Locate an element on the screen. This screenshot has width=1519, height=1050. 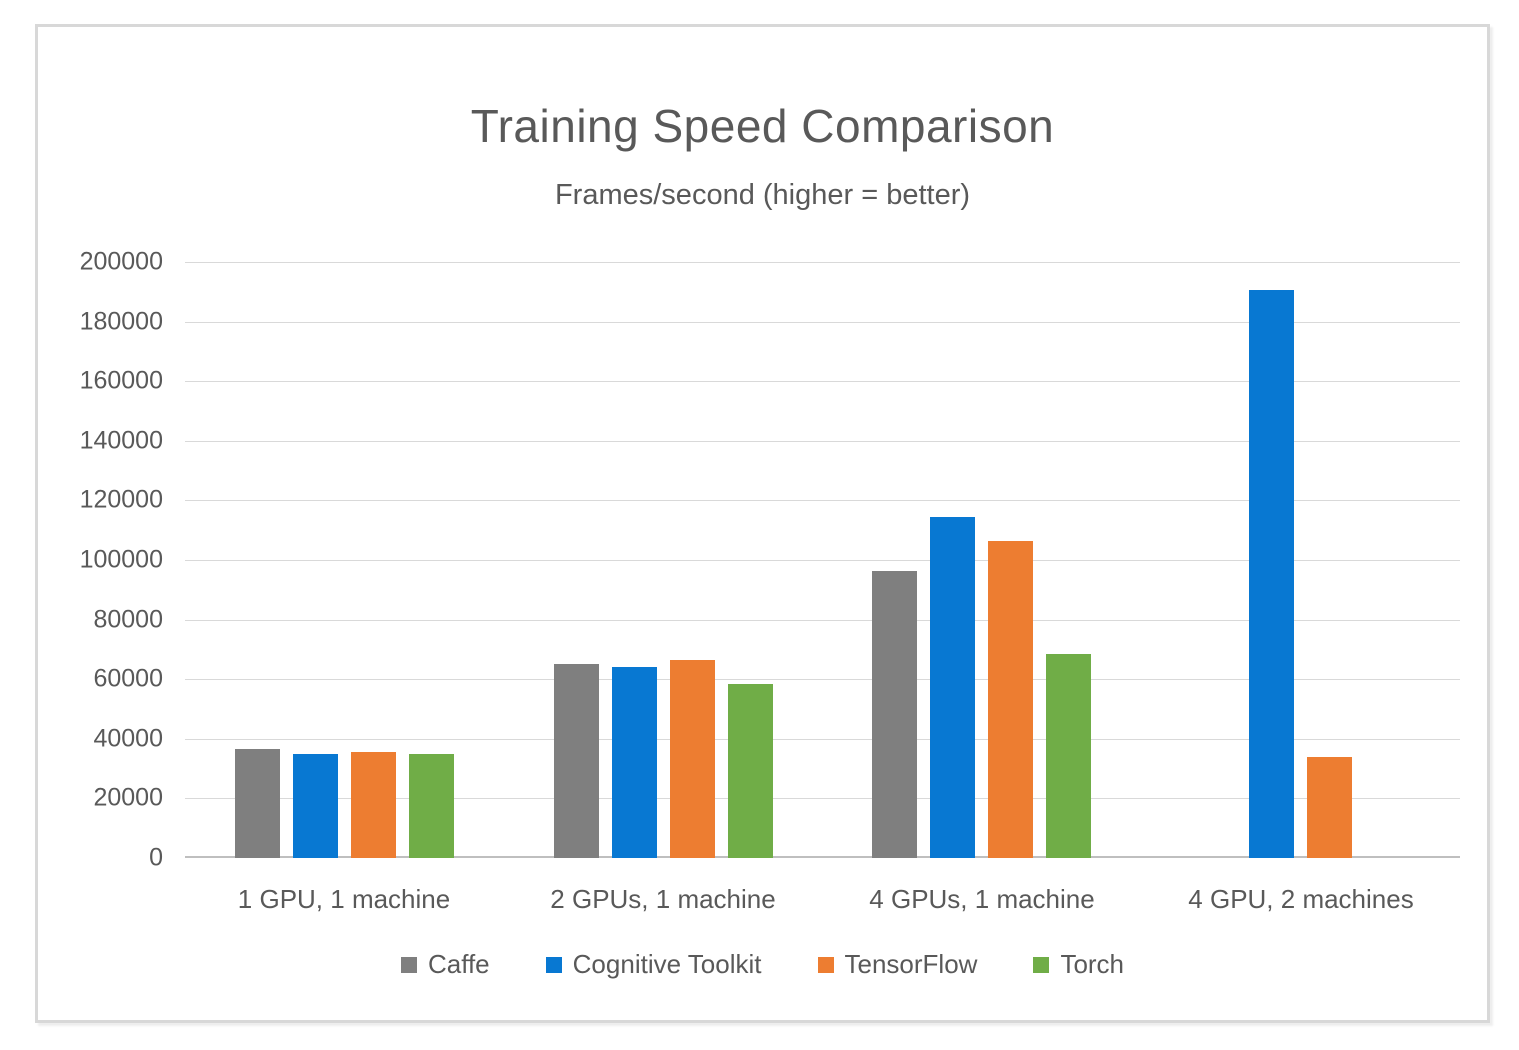
y-axis-tick-label: 80000 is located at coordinates (128, 619).